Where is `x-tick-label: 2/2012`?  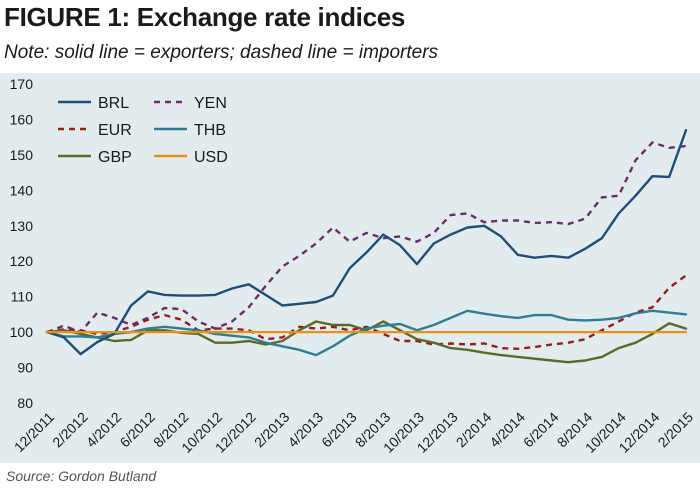
x-tick-label: 2/2012 is located at coordinates (70, 430).